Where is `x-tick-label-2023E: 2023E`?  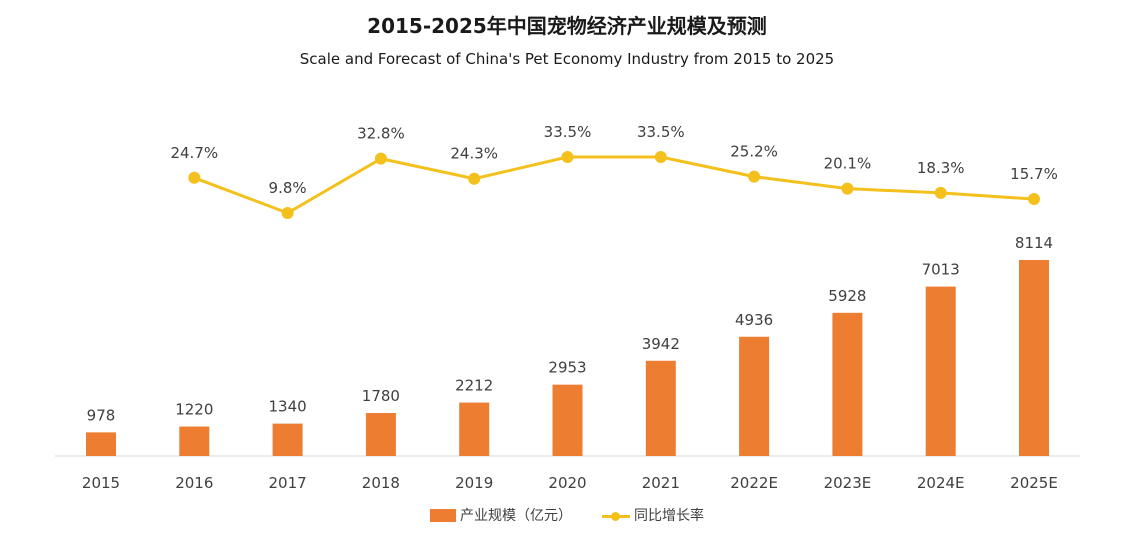 x-tick-label-2023E: 2023E is located at coordinates (848, 483).